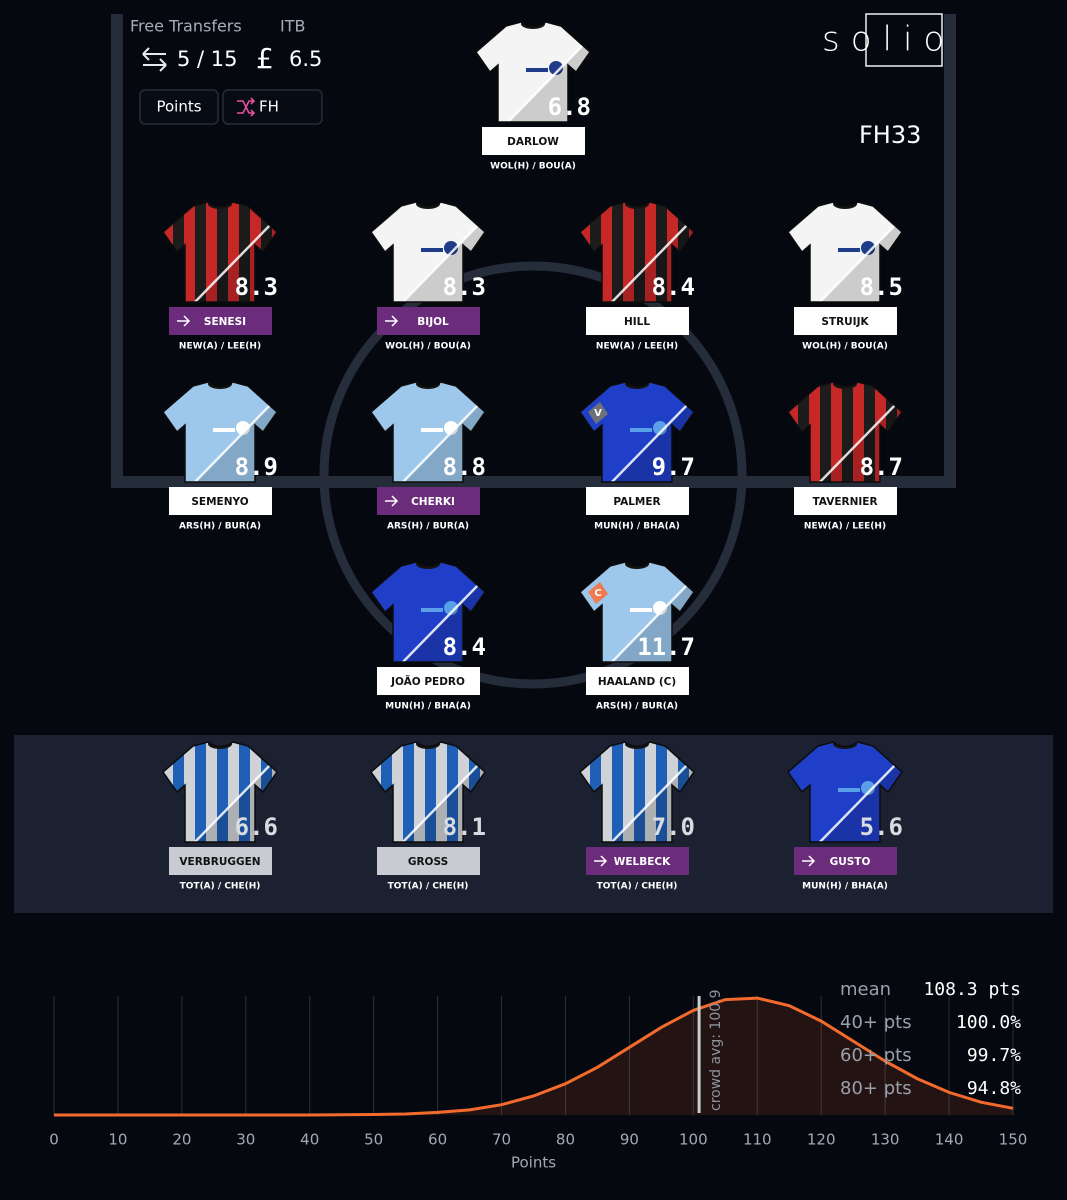  What do you see at coordinates (186, 26) in the screenshot?
I see `free-transfers-label: Free Transfers` at bounding box center [186, 26].